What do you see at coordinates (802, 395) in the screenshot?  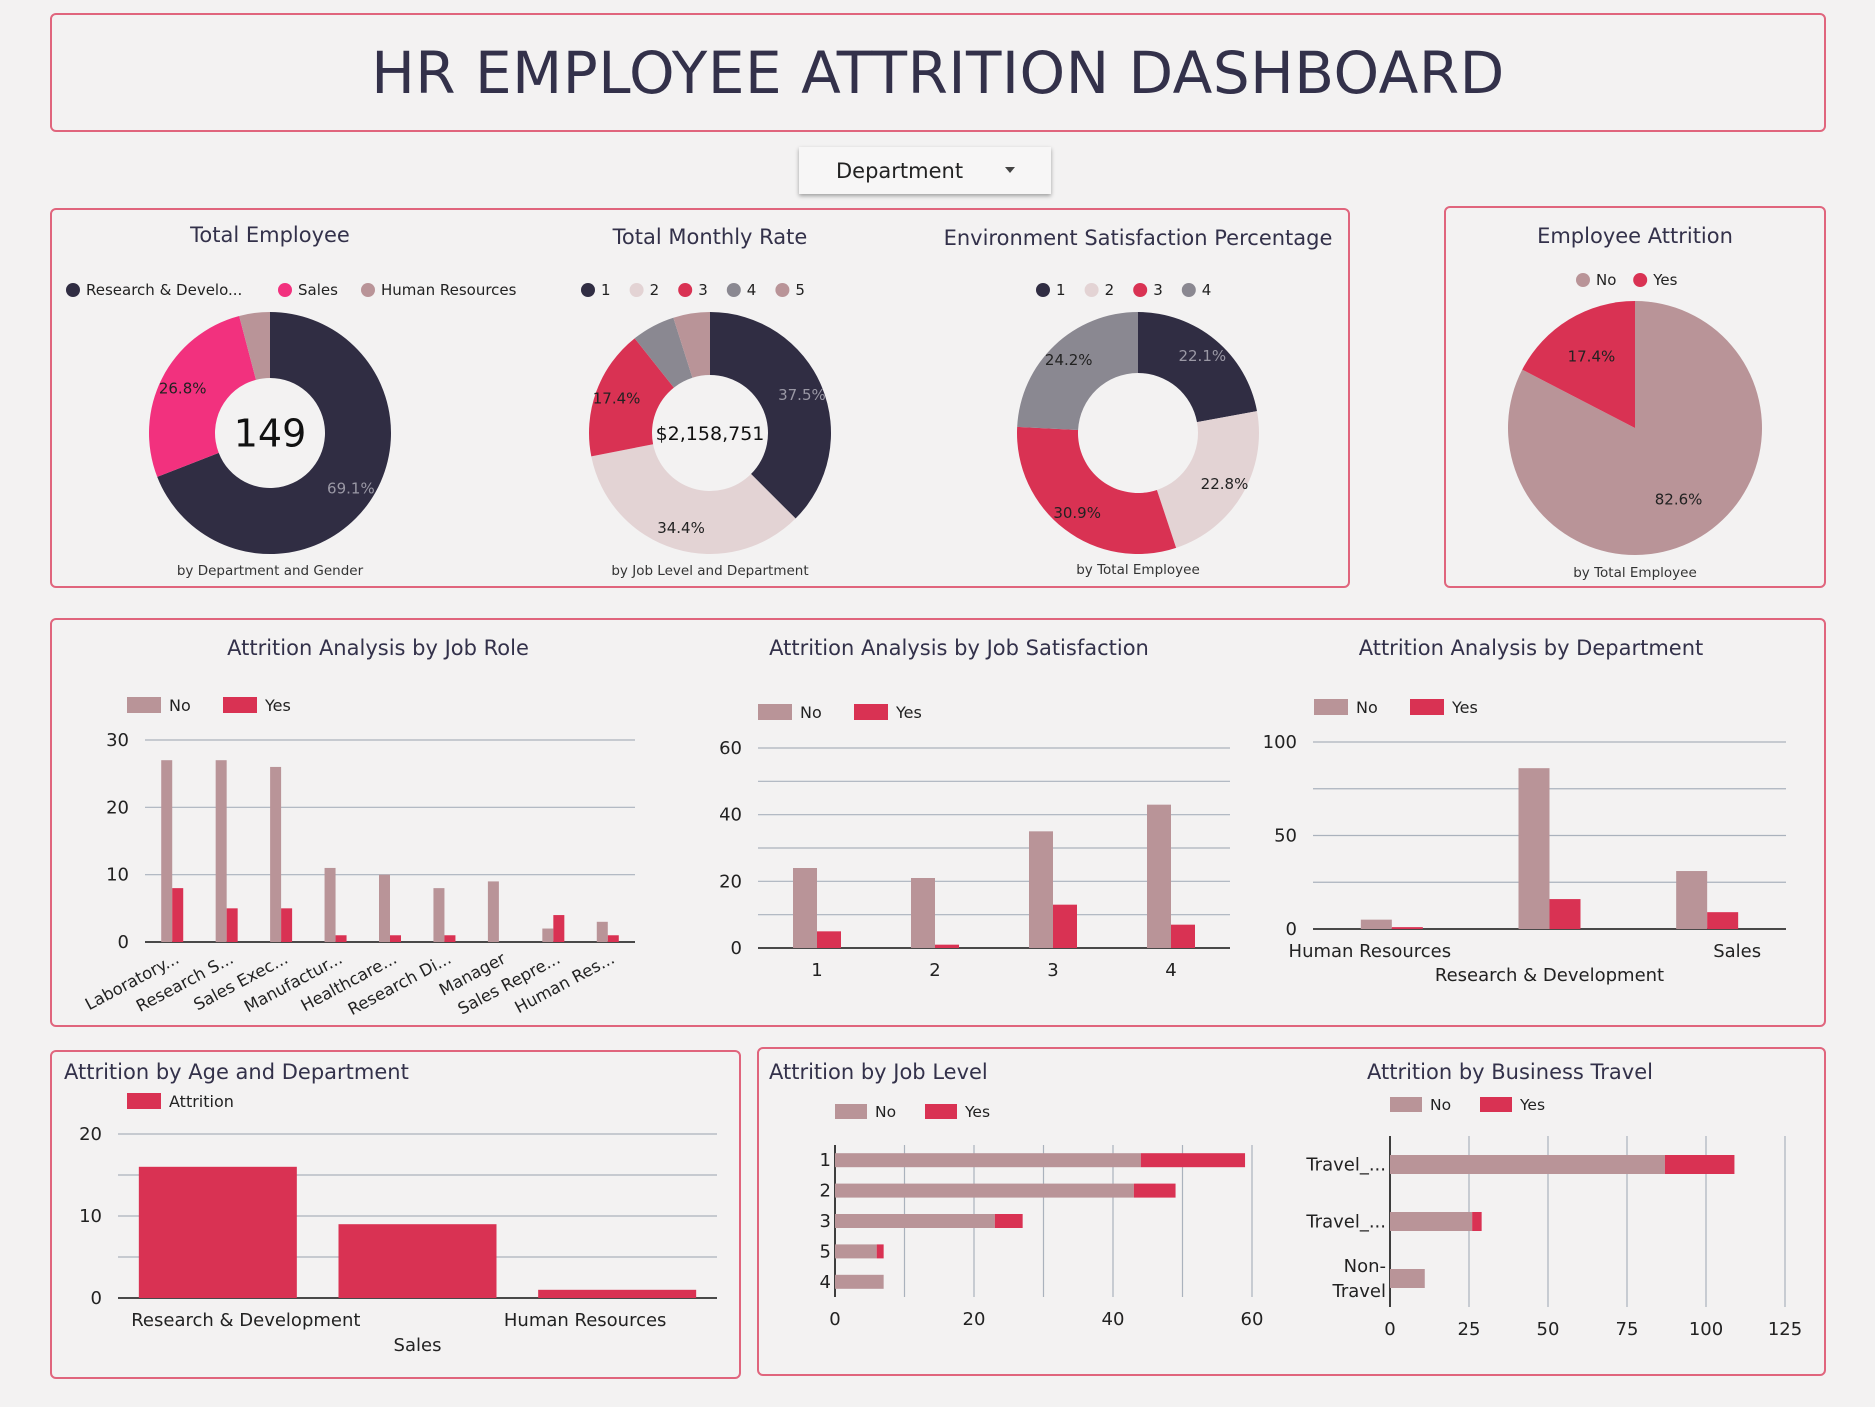 I see `slice-label-1: 37.5%` at bounding box center [802, 395].